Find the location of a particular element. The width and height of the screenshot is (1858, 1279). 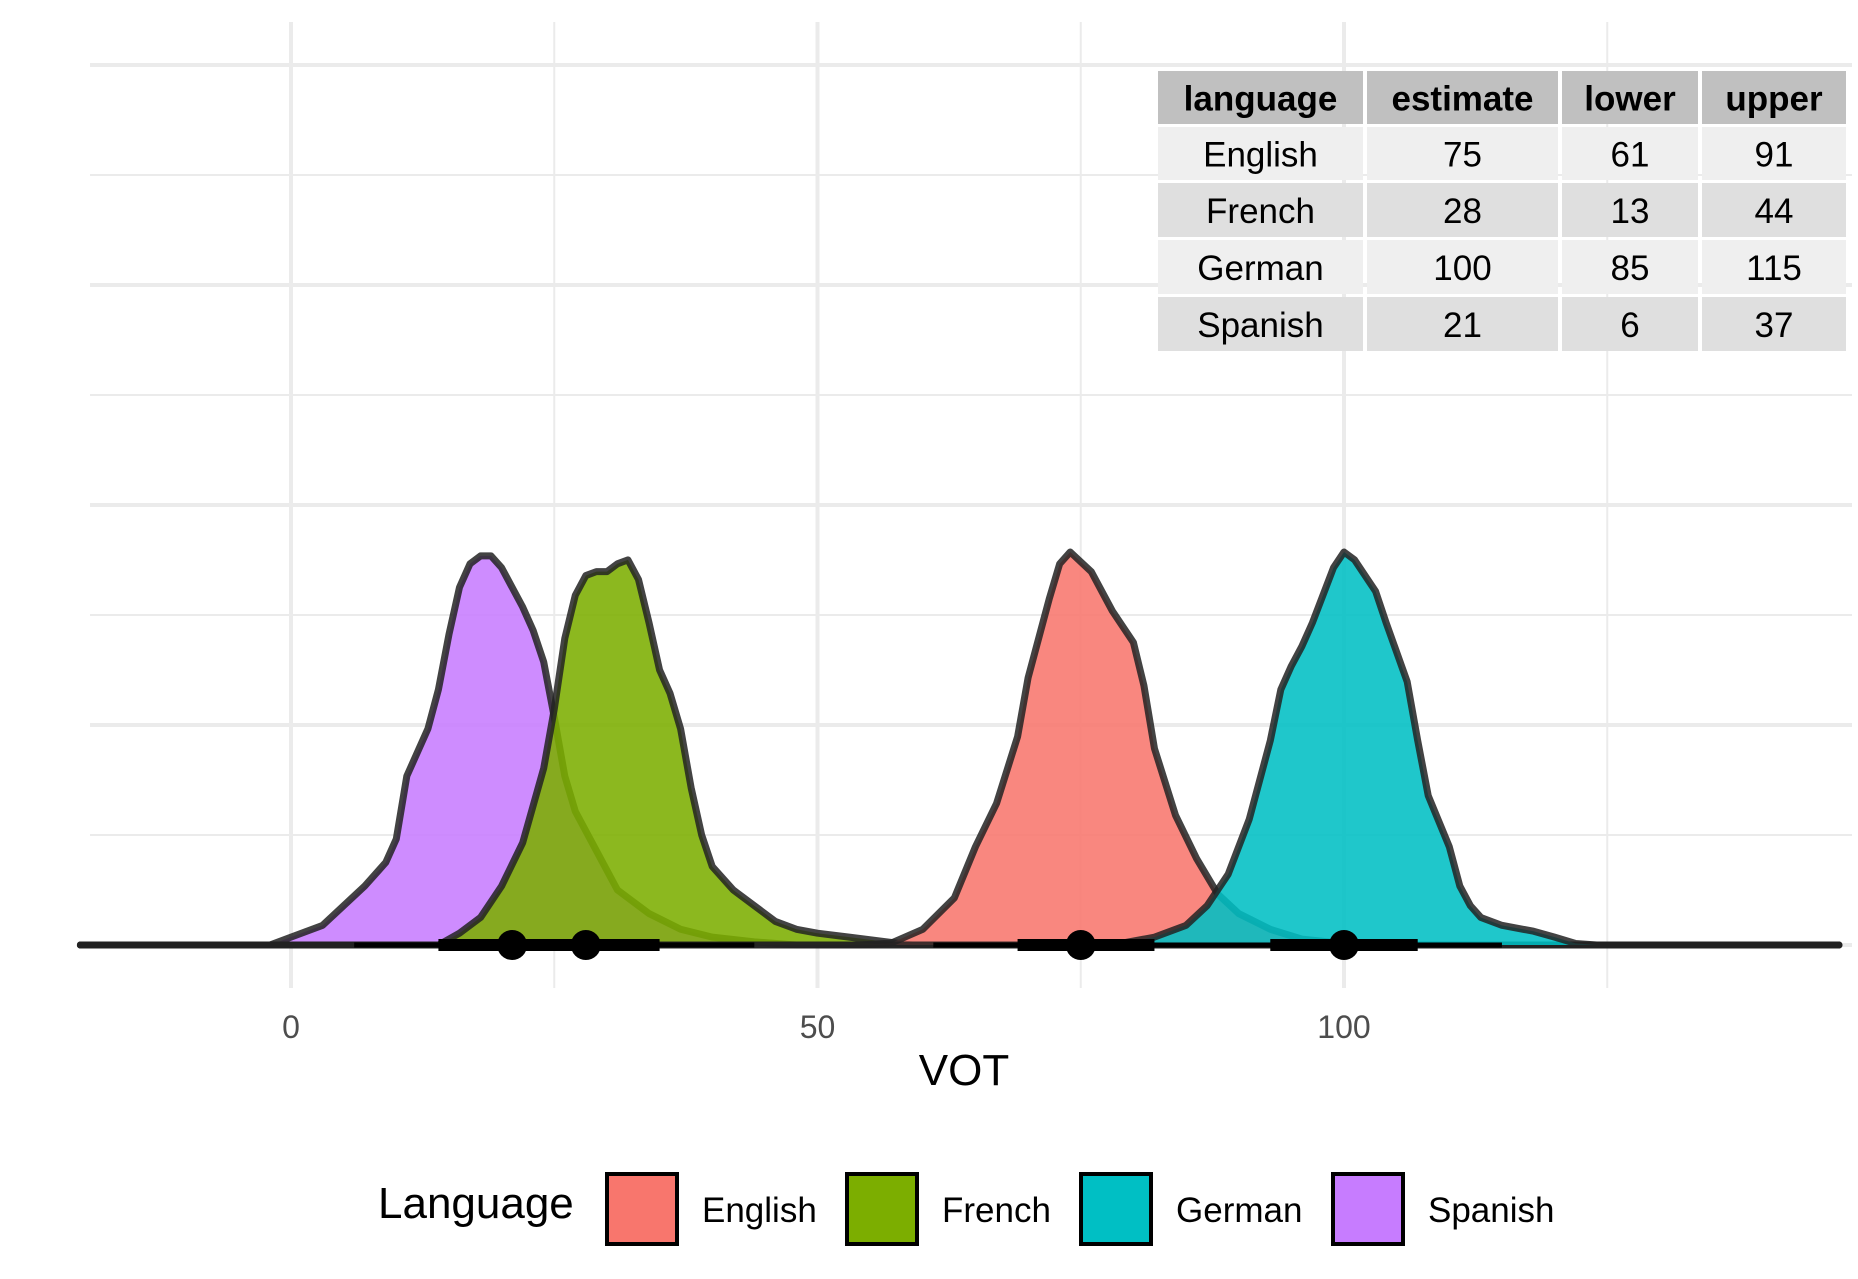

table-cell-text: French is located at coordinates (1260, 211).